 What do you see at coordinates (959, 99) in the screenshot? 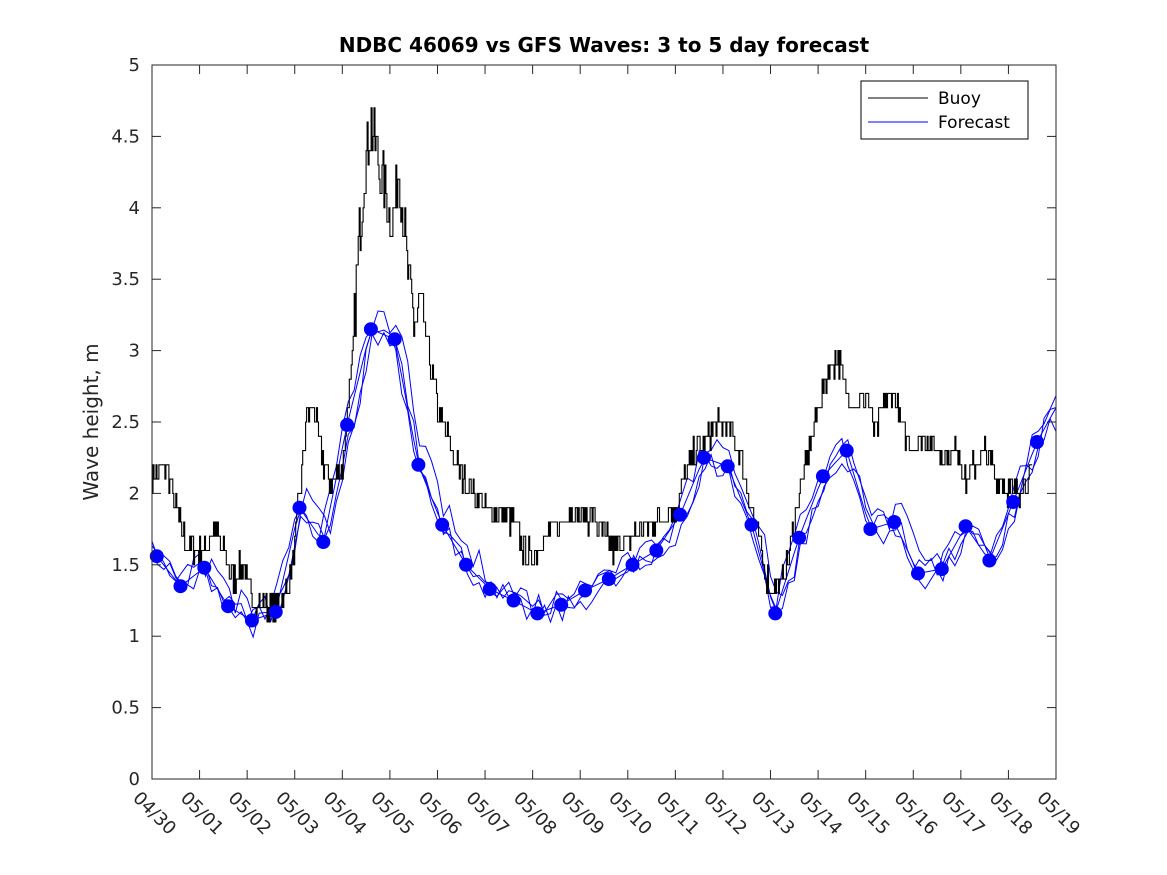
I see `legend-buoy-label: Buoy` at bounding box center [959, 99].